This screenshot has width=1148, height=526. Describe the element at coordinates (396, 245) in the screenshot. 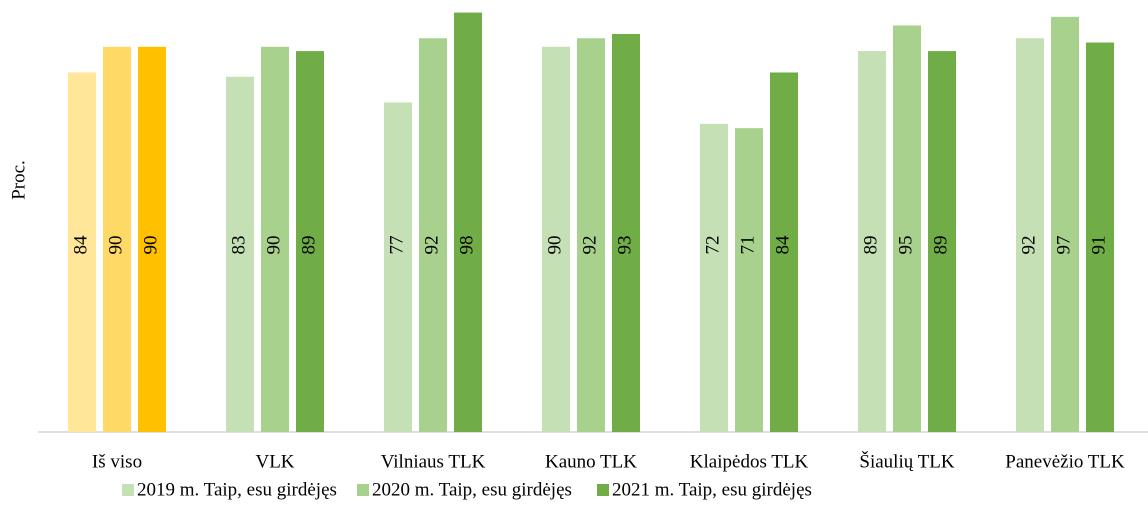

I see `data-label: 77` at that location.